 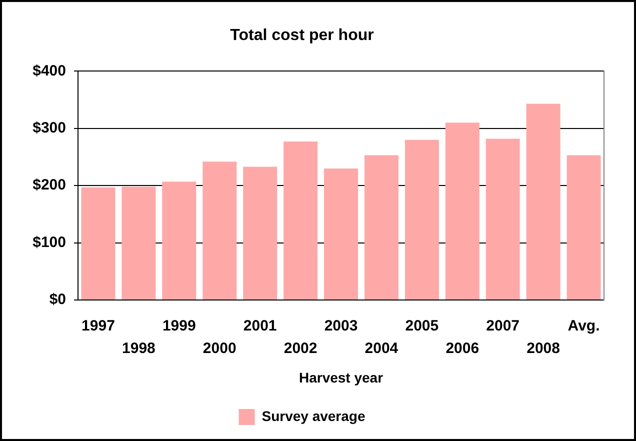 What do you see at coordinates (341, 325) in the screenshot?
I see `x-tick-label: 2003` at bounding box center [341, 325].